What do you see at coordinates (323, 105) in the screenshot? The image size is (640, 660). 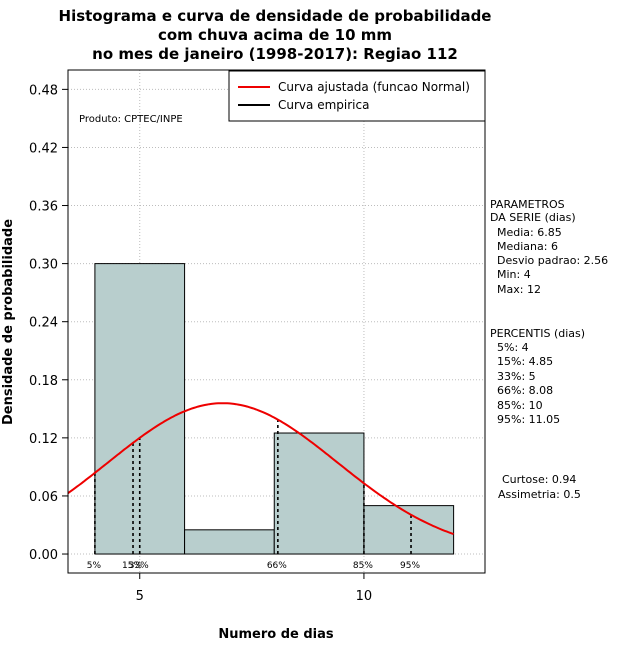 I see `legend-label-empirical: Curva empirica` at bounding box center [323, 105].